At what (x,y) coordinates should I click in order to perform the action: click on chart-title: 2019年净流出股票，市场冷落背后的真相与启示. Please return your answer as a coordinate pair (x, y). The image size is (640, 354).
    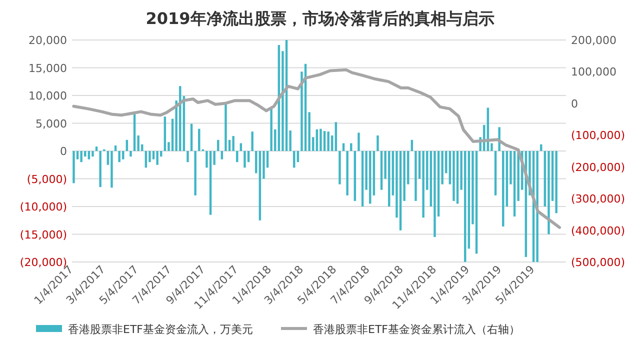
    Looking at the image, I should click on (320, 18).